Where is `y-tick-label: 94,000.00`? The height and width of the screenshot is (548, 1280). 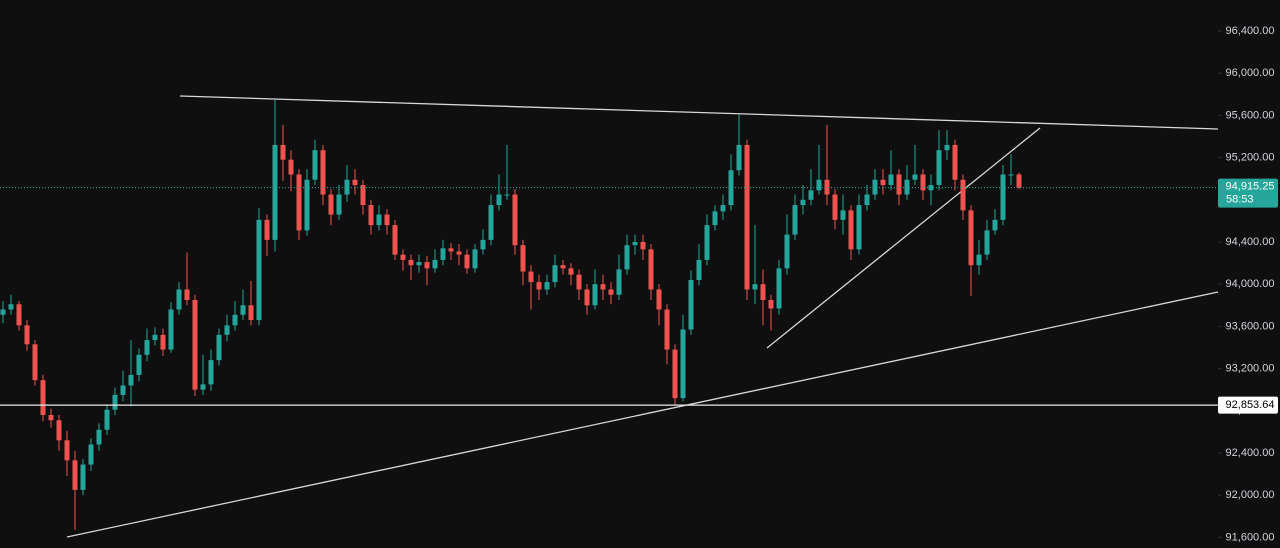
y-tick-label: 94,000.00 is located at coordinates (1250, 284).